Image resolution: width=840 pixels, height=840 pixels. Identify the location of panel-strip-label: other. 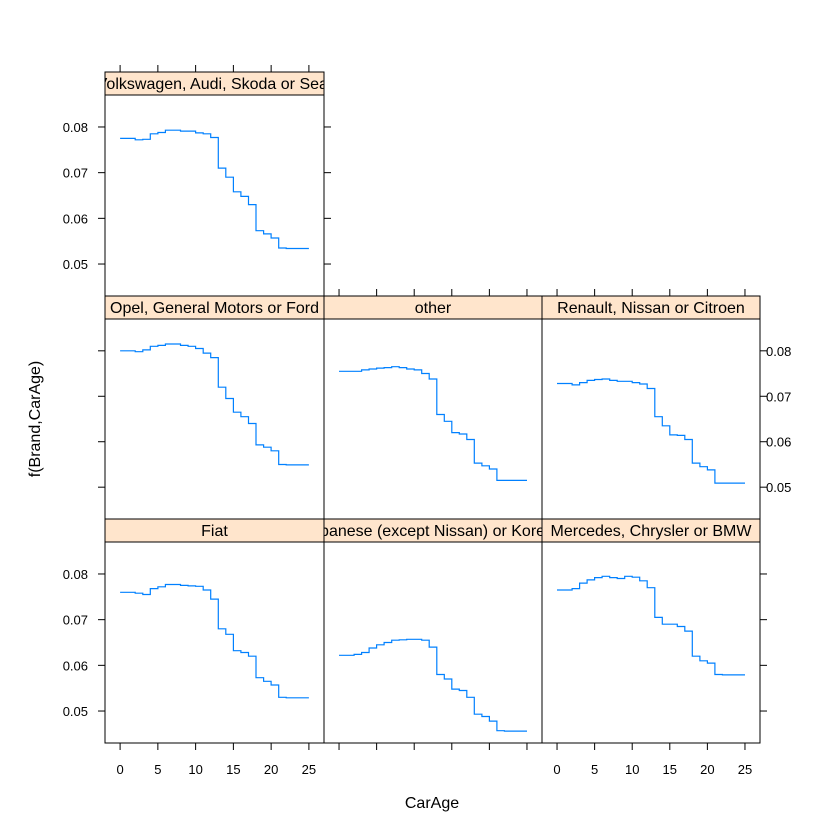
(433, 308).